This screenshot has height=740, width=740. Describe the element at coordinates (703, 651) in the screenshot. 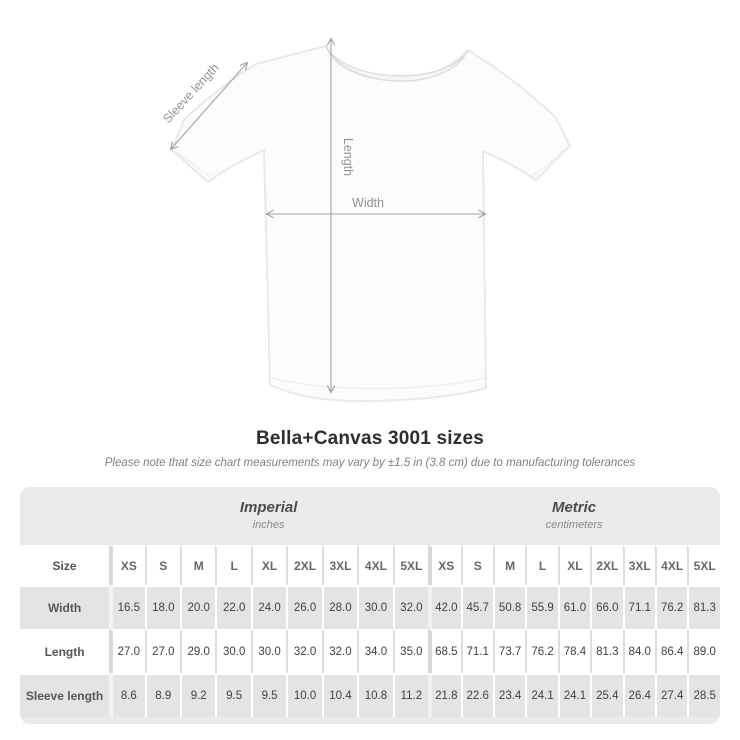

I see `cell-length-metric-5xl: 89.0` at that location.